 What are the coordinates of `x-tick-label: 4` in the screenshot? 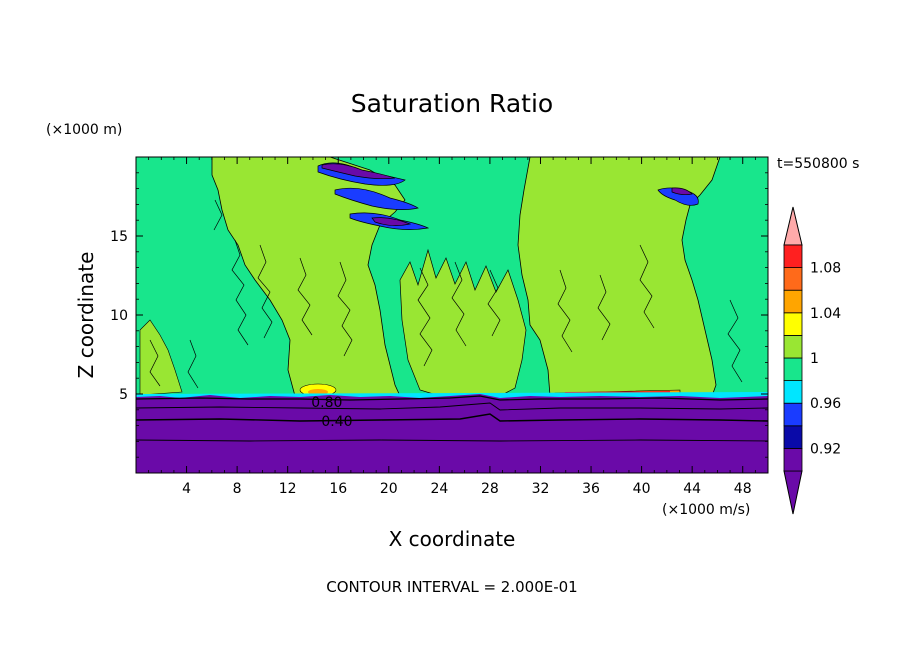 It's located at (186, 489).